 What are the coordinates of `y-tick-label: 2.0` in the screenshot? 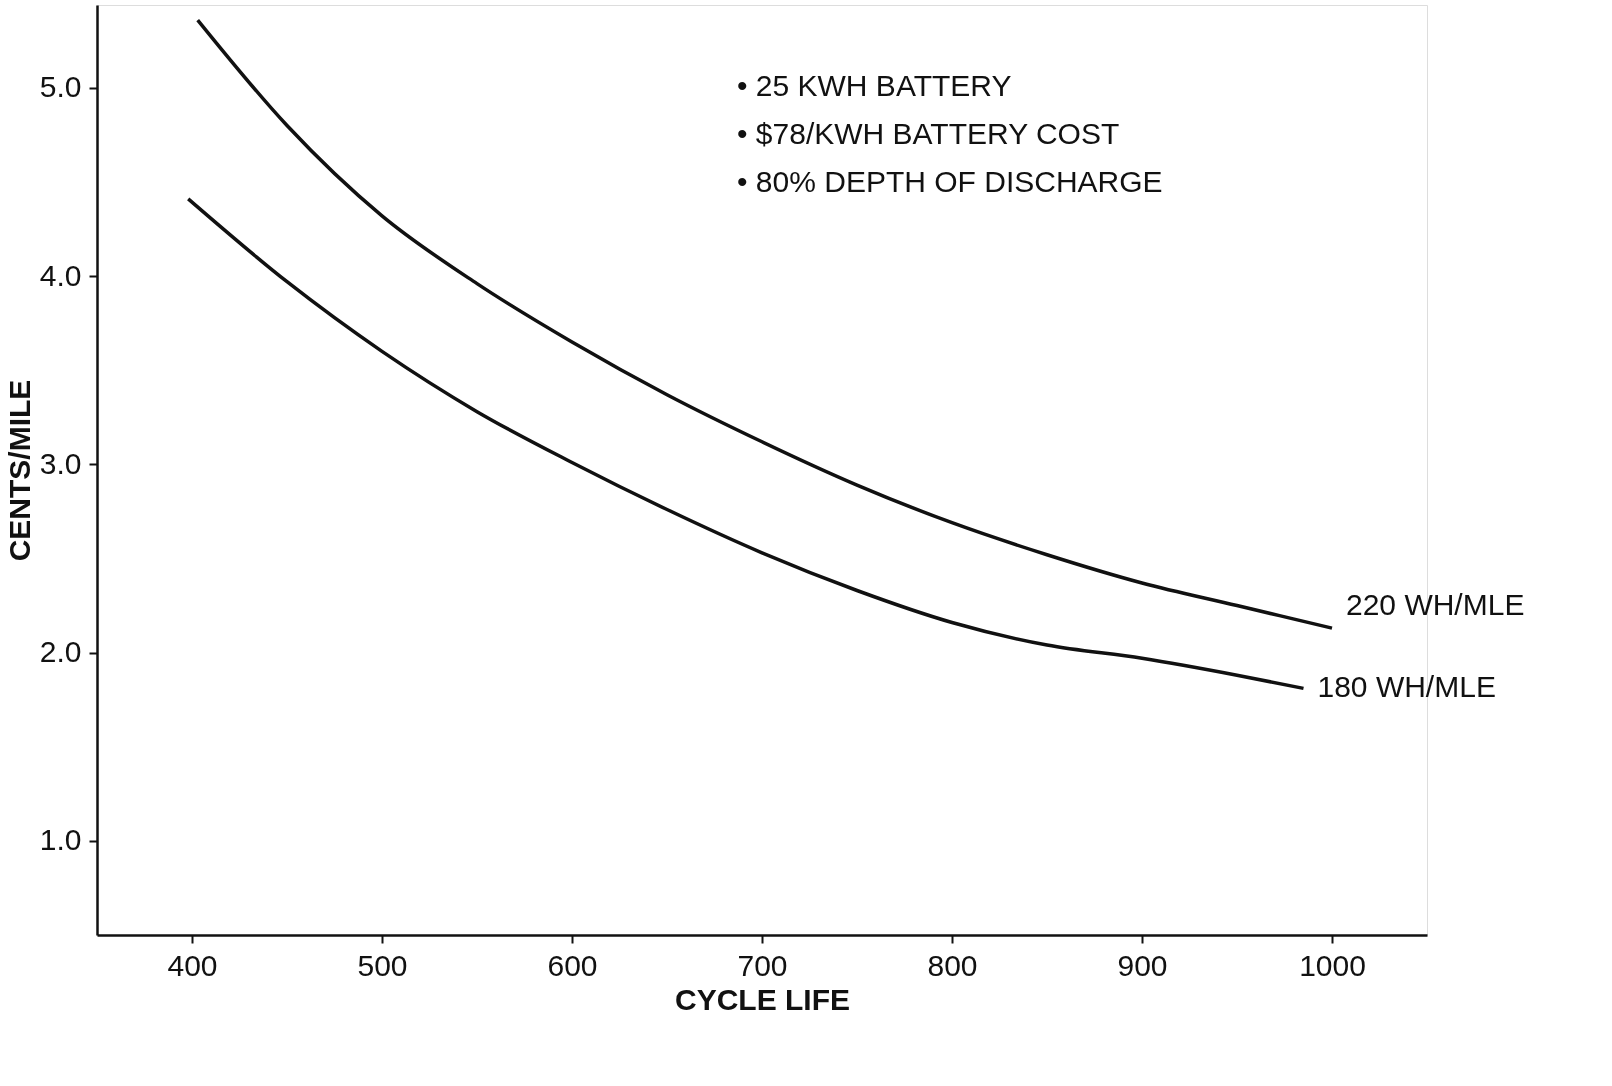 It's located at (60, 652).